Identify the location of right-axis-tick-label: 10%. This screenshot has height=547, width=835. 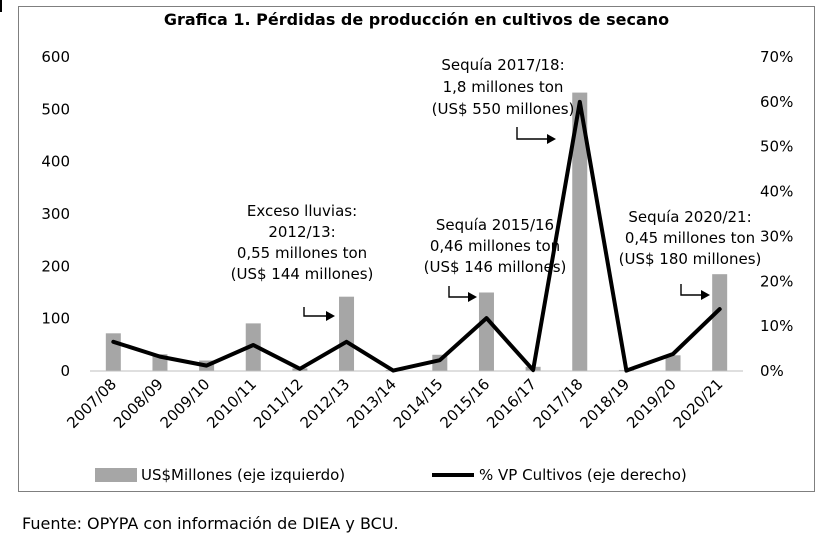
(776, 326).